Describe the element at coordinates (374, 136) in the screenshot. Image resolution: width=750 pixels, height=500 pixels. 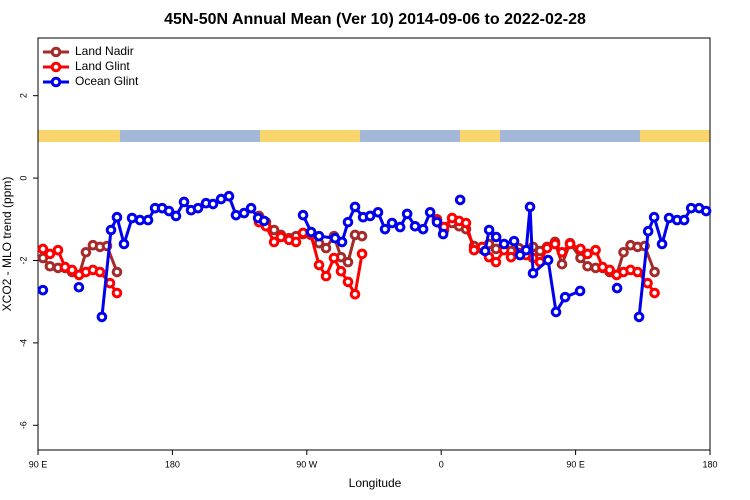
I see `map-strip` at that location.